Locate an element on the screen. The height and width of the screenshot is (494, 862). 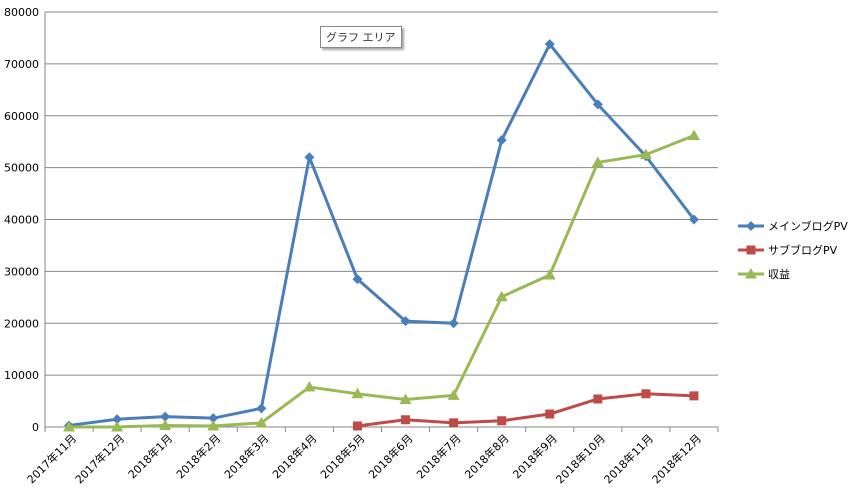
x-tick-label: 2018年8月 is located at coordinates (487, 456).